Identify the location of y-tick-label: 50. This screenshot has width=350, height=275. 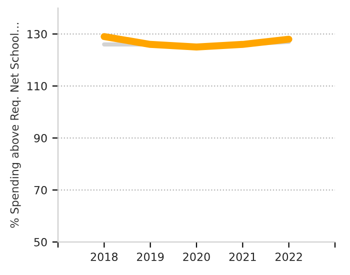
(40, 242).